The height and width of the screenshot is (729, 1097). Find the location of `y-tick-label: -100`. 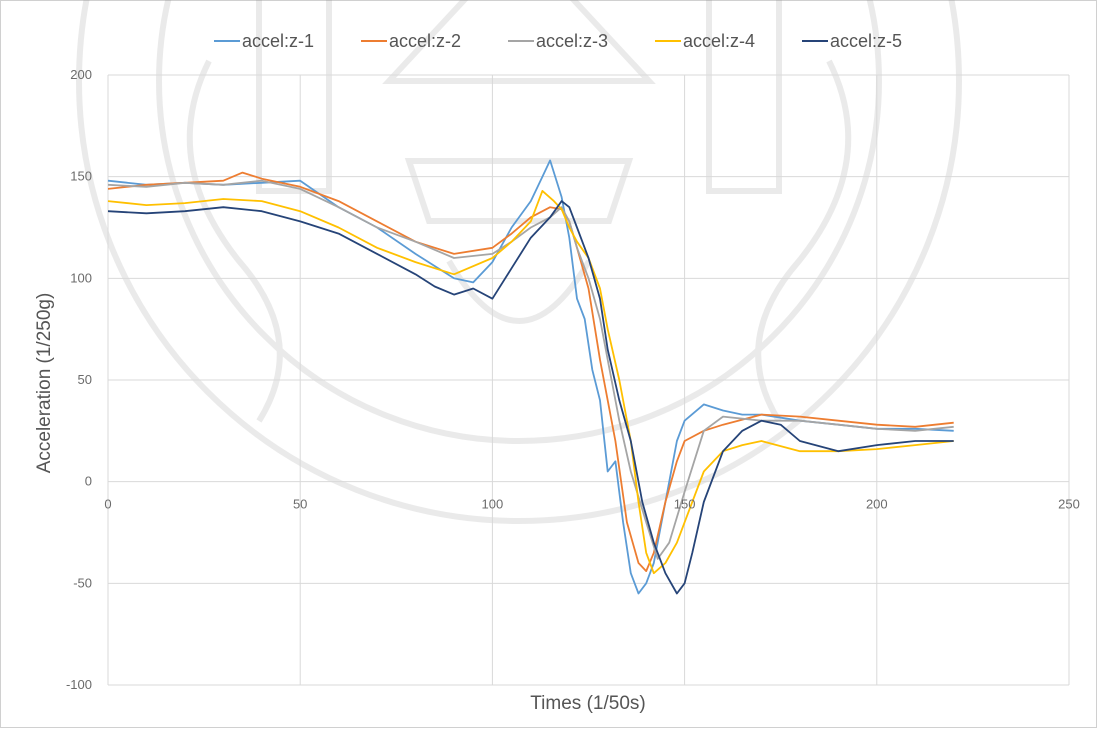

y-tick-label: -100 is located at coordinates (79, 684).